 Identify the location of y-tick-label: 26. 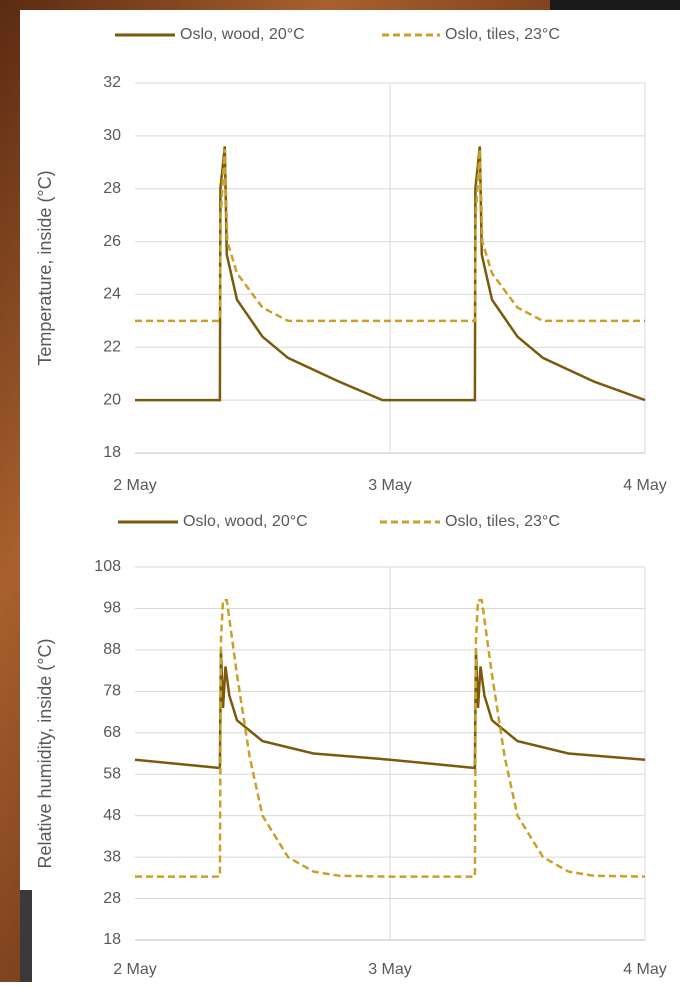
(112, 241).